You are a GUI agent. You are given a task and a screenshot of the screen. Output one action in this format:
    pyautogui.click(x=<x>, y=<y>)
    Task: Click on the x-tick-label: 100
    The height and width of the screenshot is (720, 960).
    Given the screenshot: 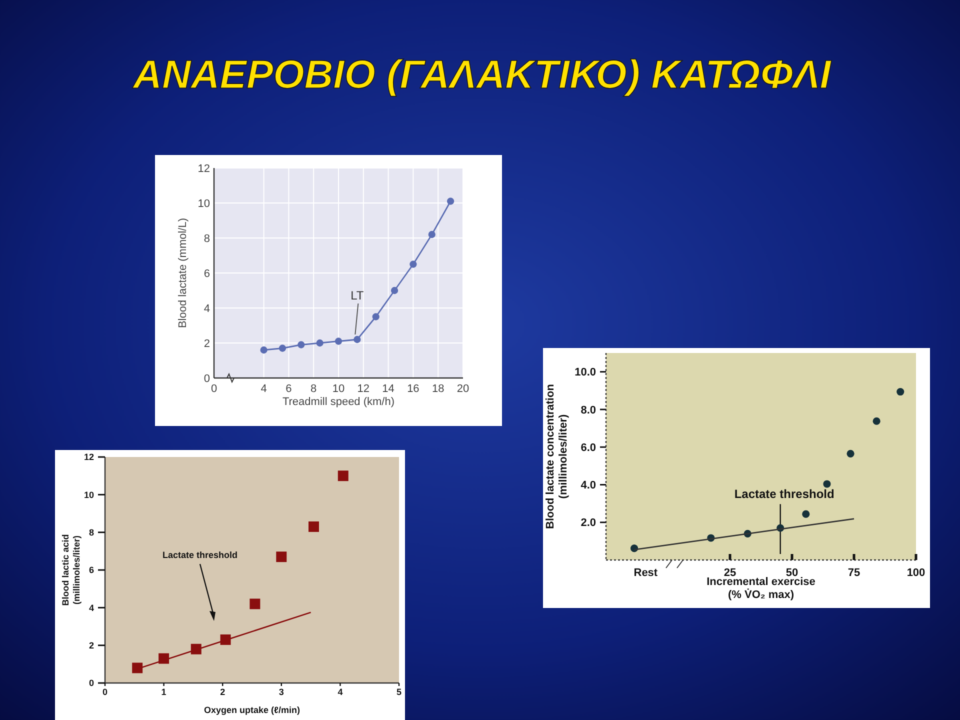 What is the action you would take?
    pyautogui.click(x=916, y=573)
    